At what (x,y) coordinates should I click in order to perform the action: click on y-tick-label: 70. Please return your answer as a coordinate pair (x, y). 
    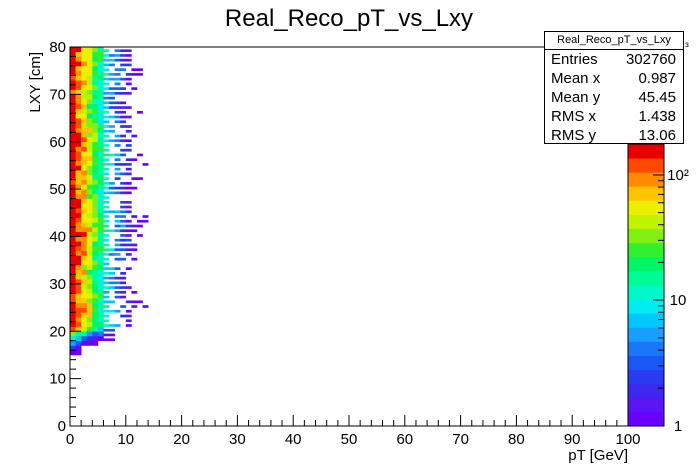
    Looking at the image, I should click on (57, 94).